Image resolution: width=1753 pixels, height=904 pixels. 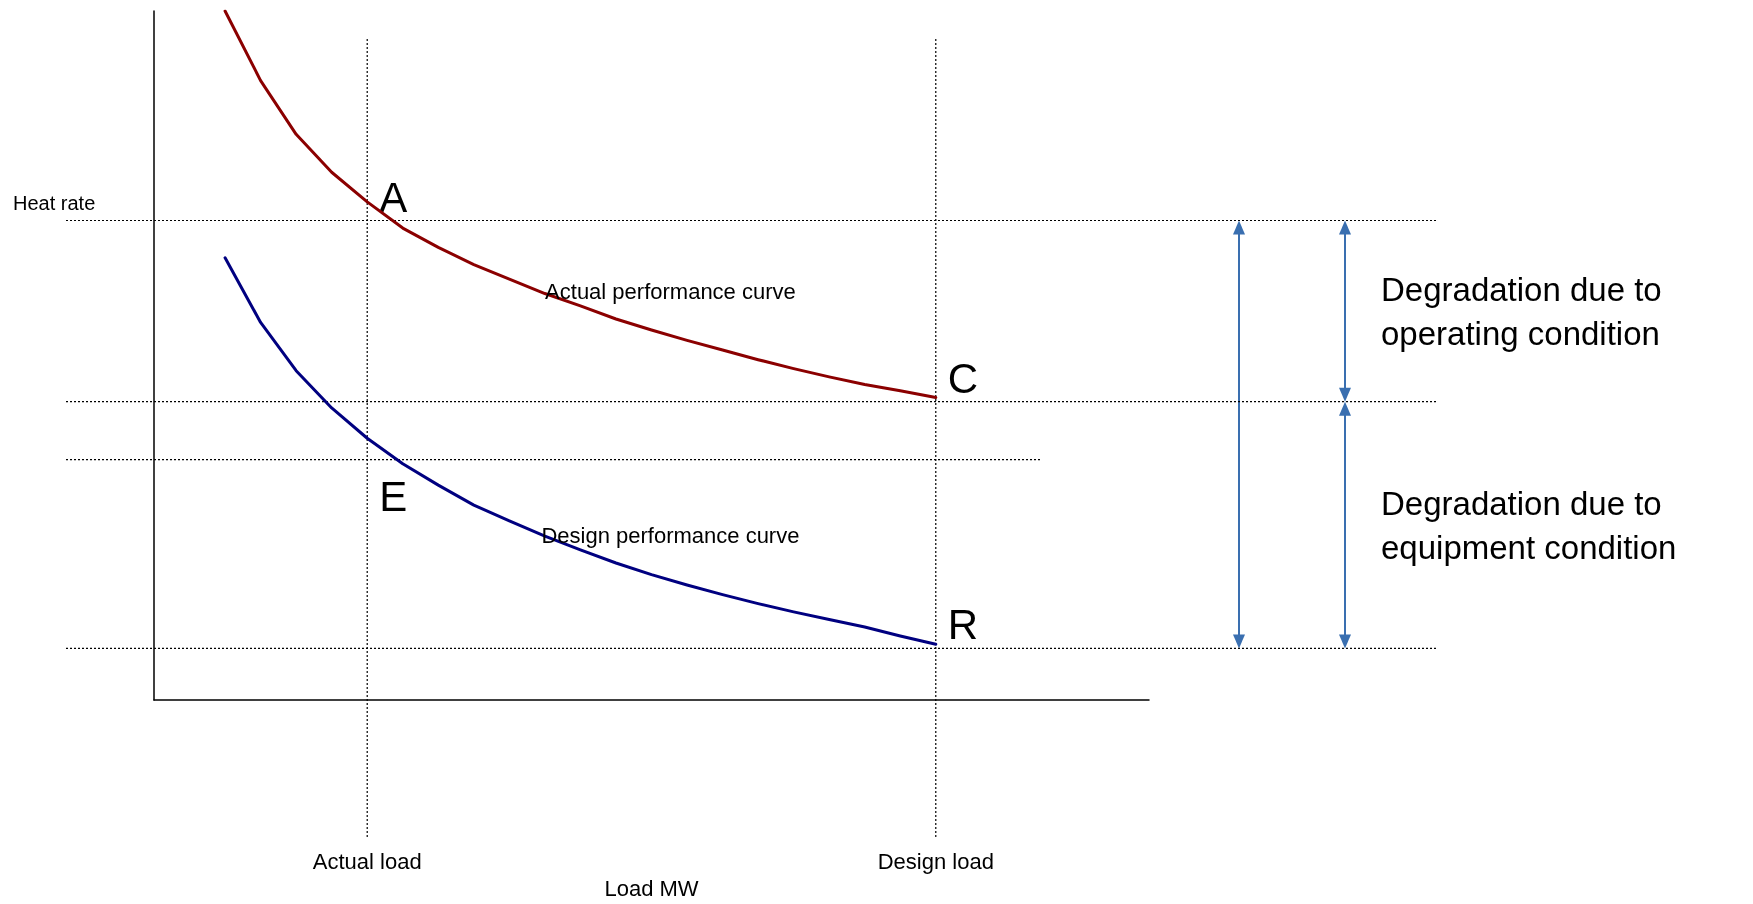 What do you see at coordinates (670, 292) in the screenshot?
I see `series-label: Actual performance curve` at bounding box center [670, 292].